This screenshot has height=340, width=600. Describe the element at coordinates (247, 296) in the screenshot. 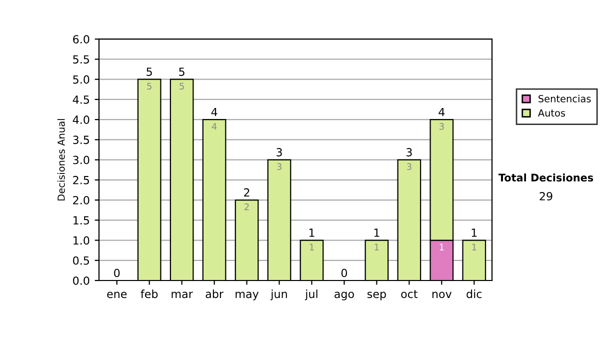

I see `x-tick-label: may` at that location.